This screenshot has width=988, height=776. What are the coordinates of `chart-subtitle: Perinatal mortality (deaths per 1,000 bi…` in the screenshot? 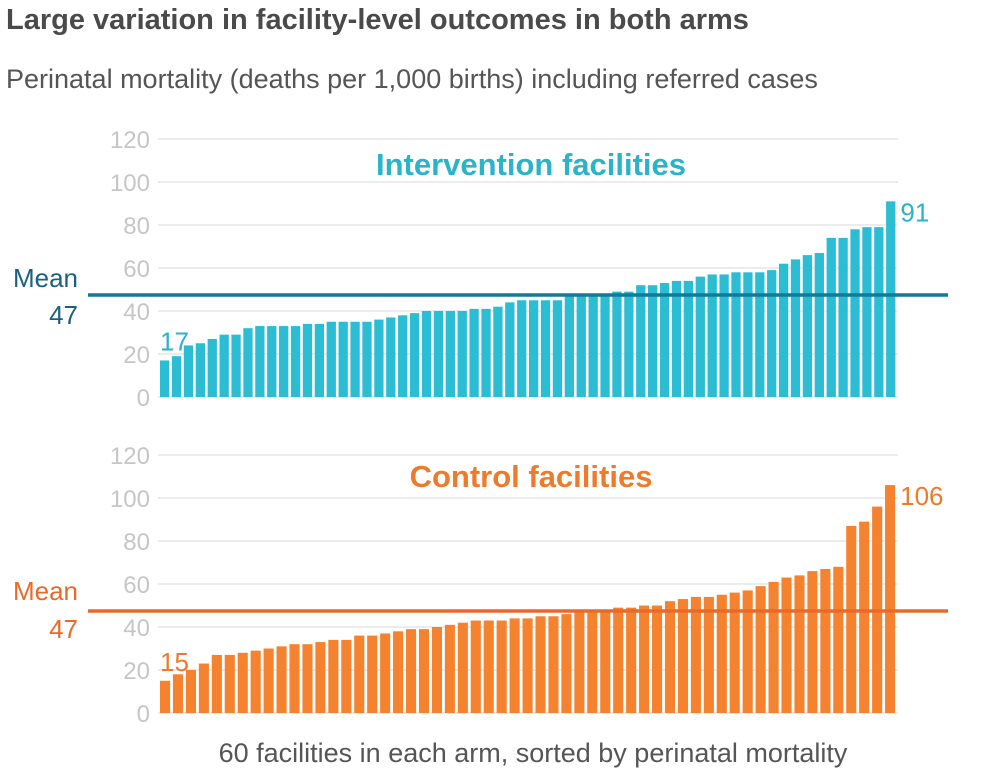 It's located at (412, 79).